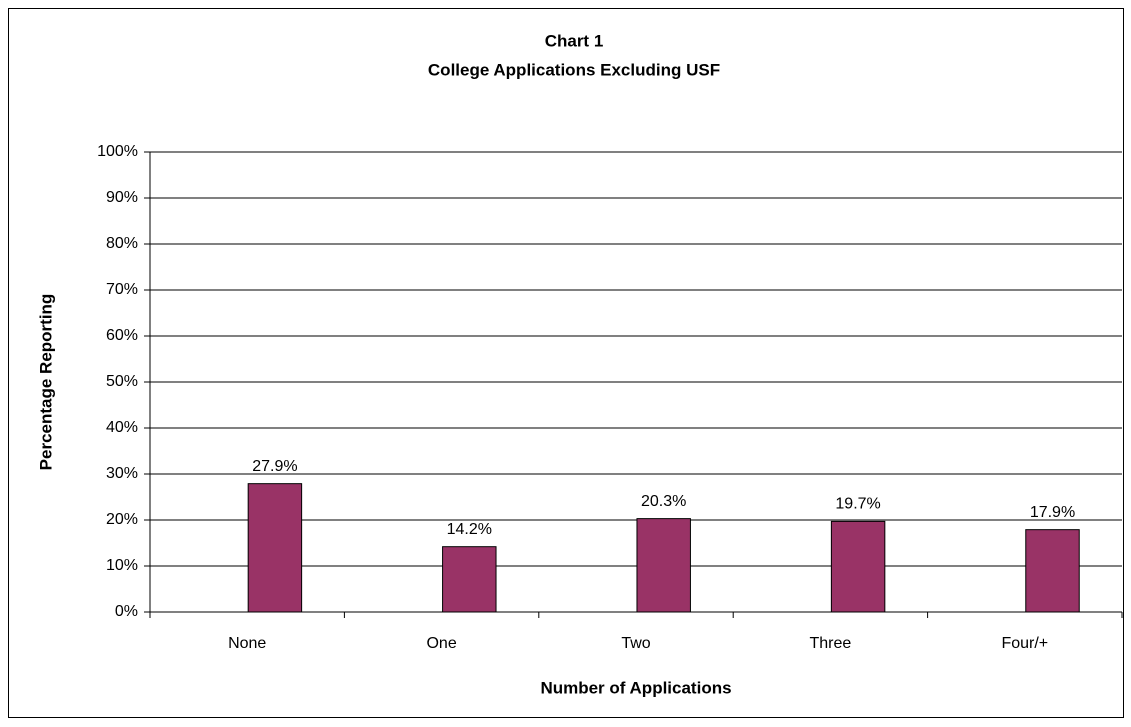 This screenshot has height=727, width=1131. I want to click on y-tick-label: 90%, so click(122, 197).